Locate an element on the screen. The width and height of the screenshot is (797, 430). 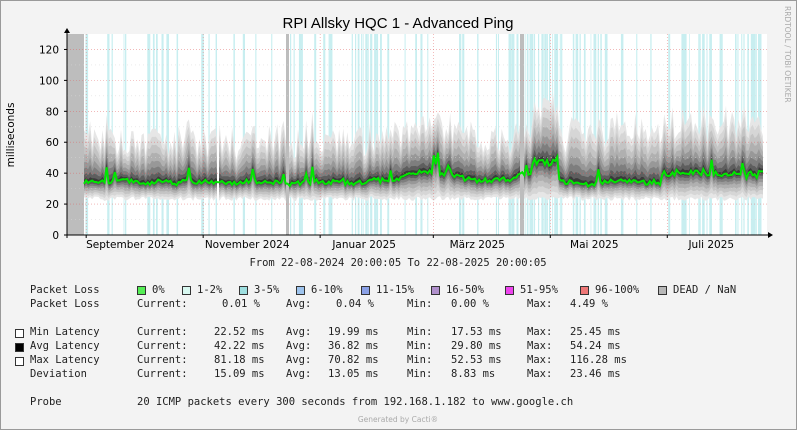
x-axis-arrow is located at coordinates (770, 235).